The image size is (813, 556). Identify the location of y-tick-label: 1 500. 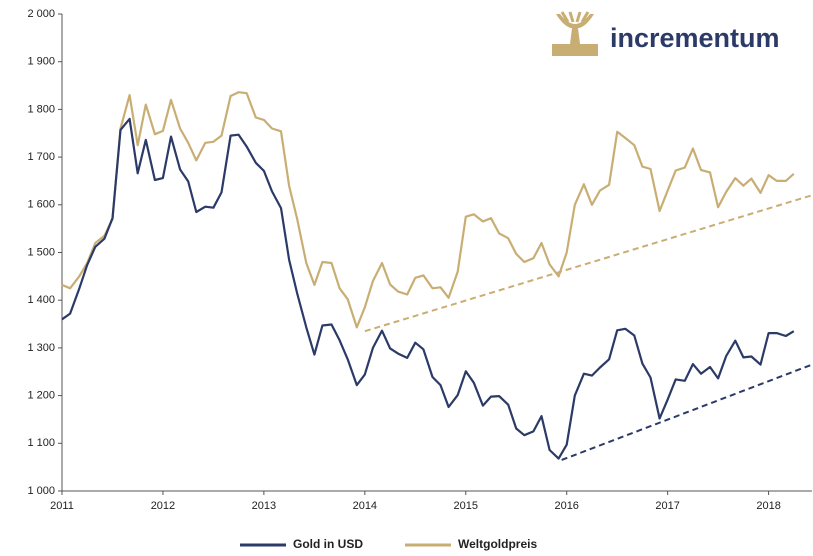
(41, 252).